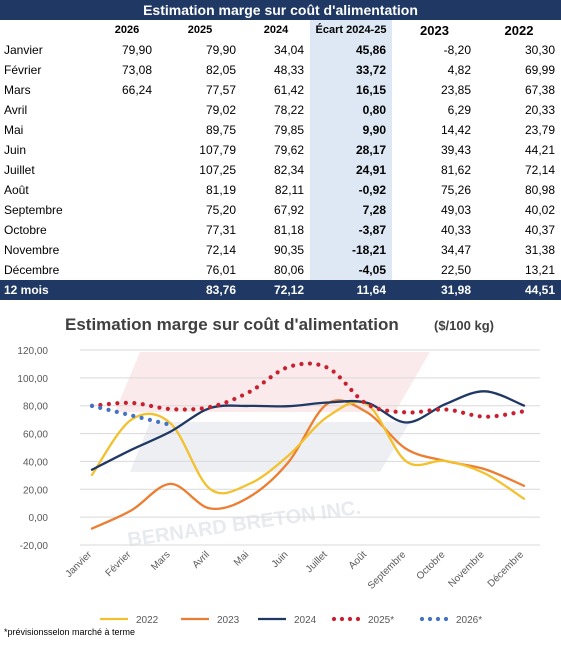 The image size is (561, 647). Describe the element at coordinates (280, 250) in the screenshot. I see `table-row: Novembre 72,14 90,35 -18,21 34,47 31,38` at that location.